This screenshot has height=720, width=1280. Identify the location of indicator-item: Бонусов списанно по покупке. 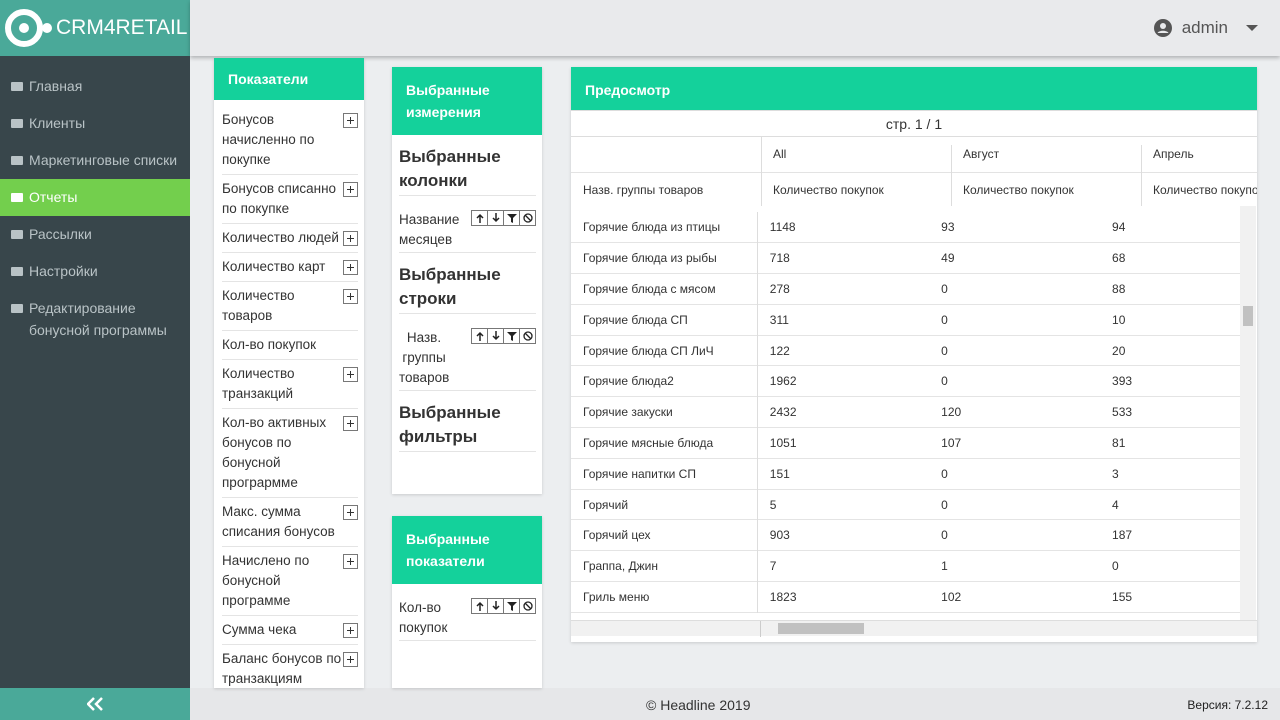
(290, 199).